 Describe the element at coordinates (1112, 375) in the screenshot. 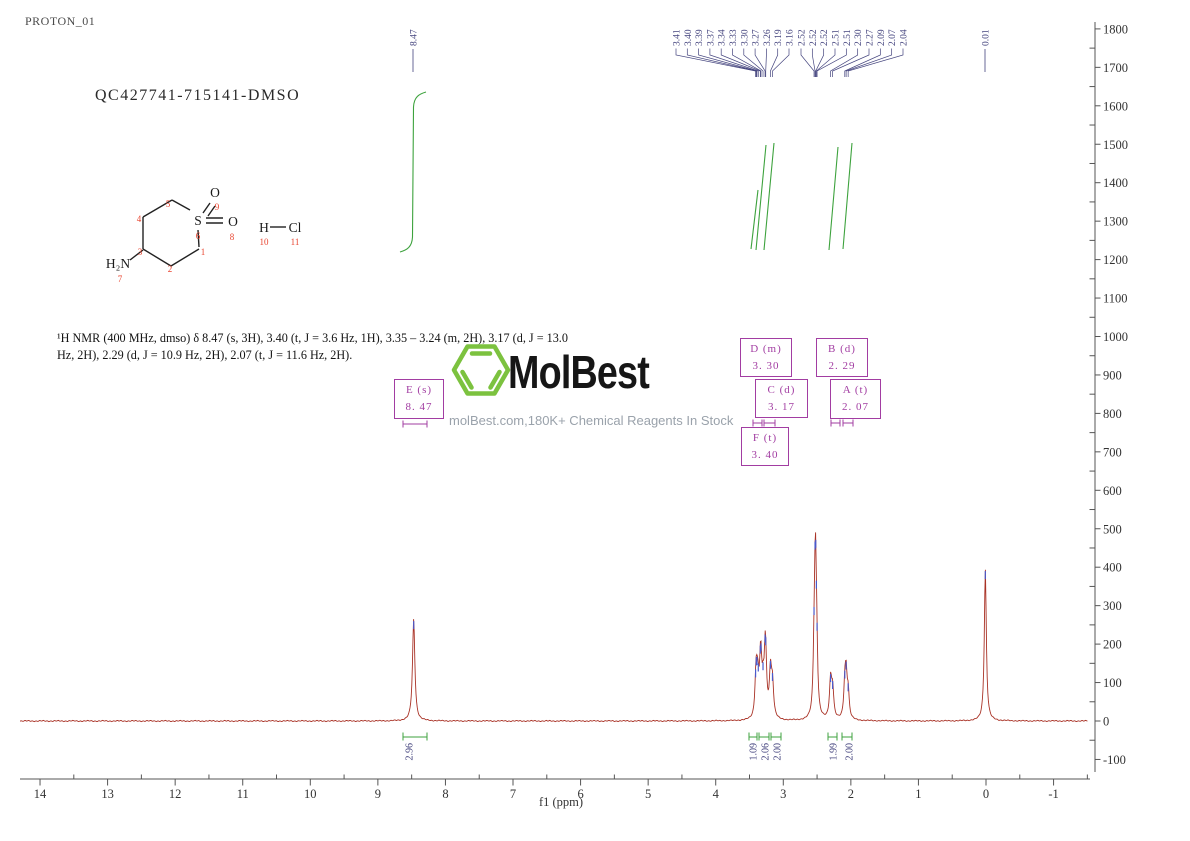

I see `y-tick-label: 900` at that location.